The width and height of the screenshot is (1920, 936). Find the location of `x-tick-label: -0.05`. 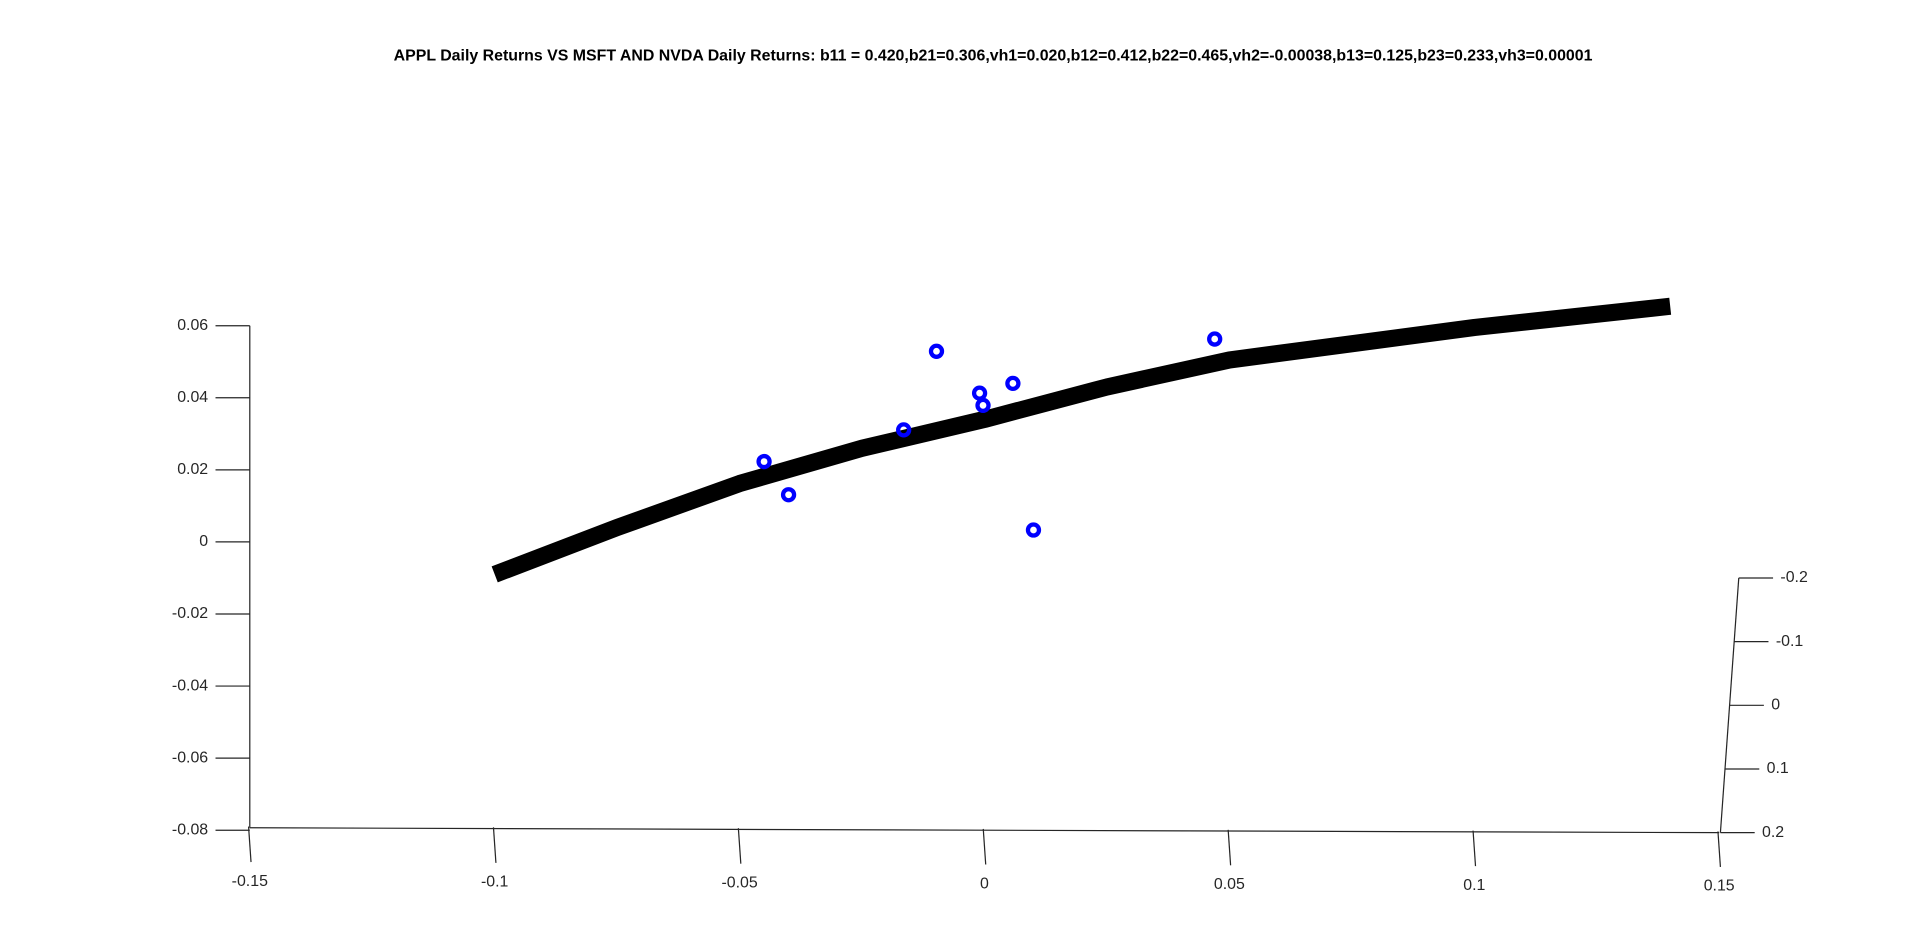

x-tick-label: -0.05 is located at coordinates (739, 882).